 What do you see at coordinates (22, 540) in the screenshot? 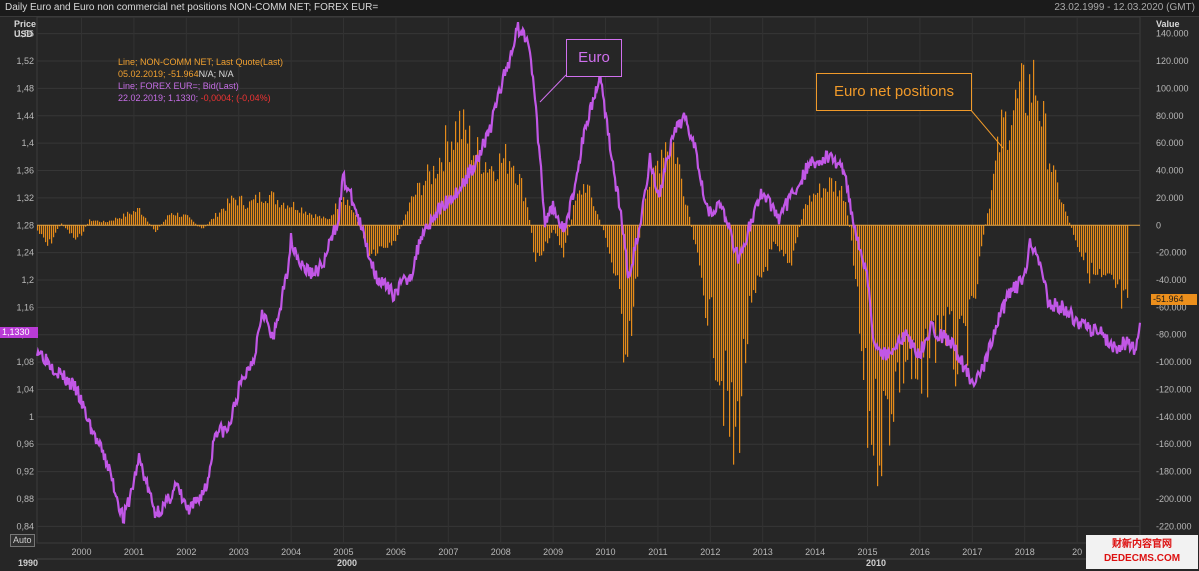
I see `auto-scale-button: Auto` at bounding box center [22, 540].